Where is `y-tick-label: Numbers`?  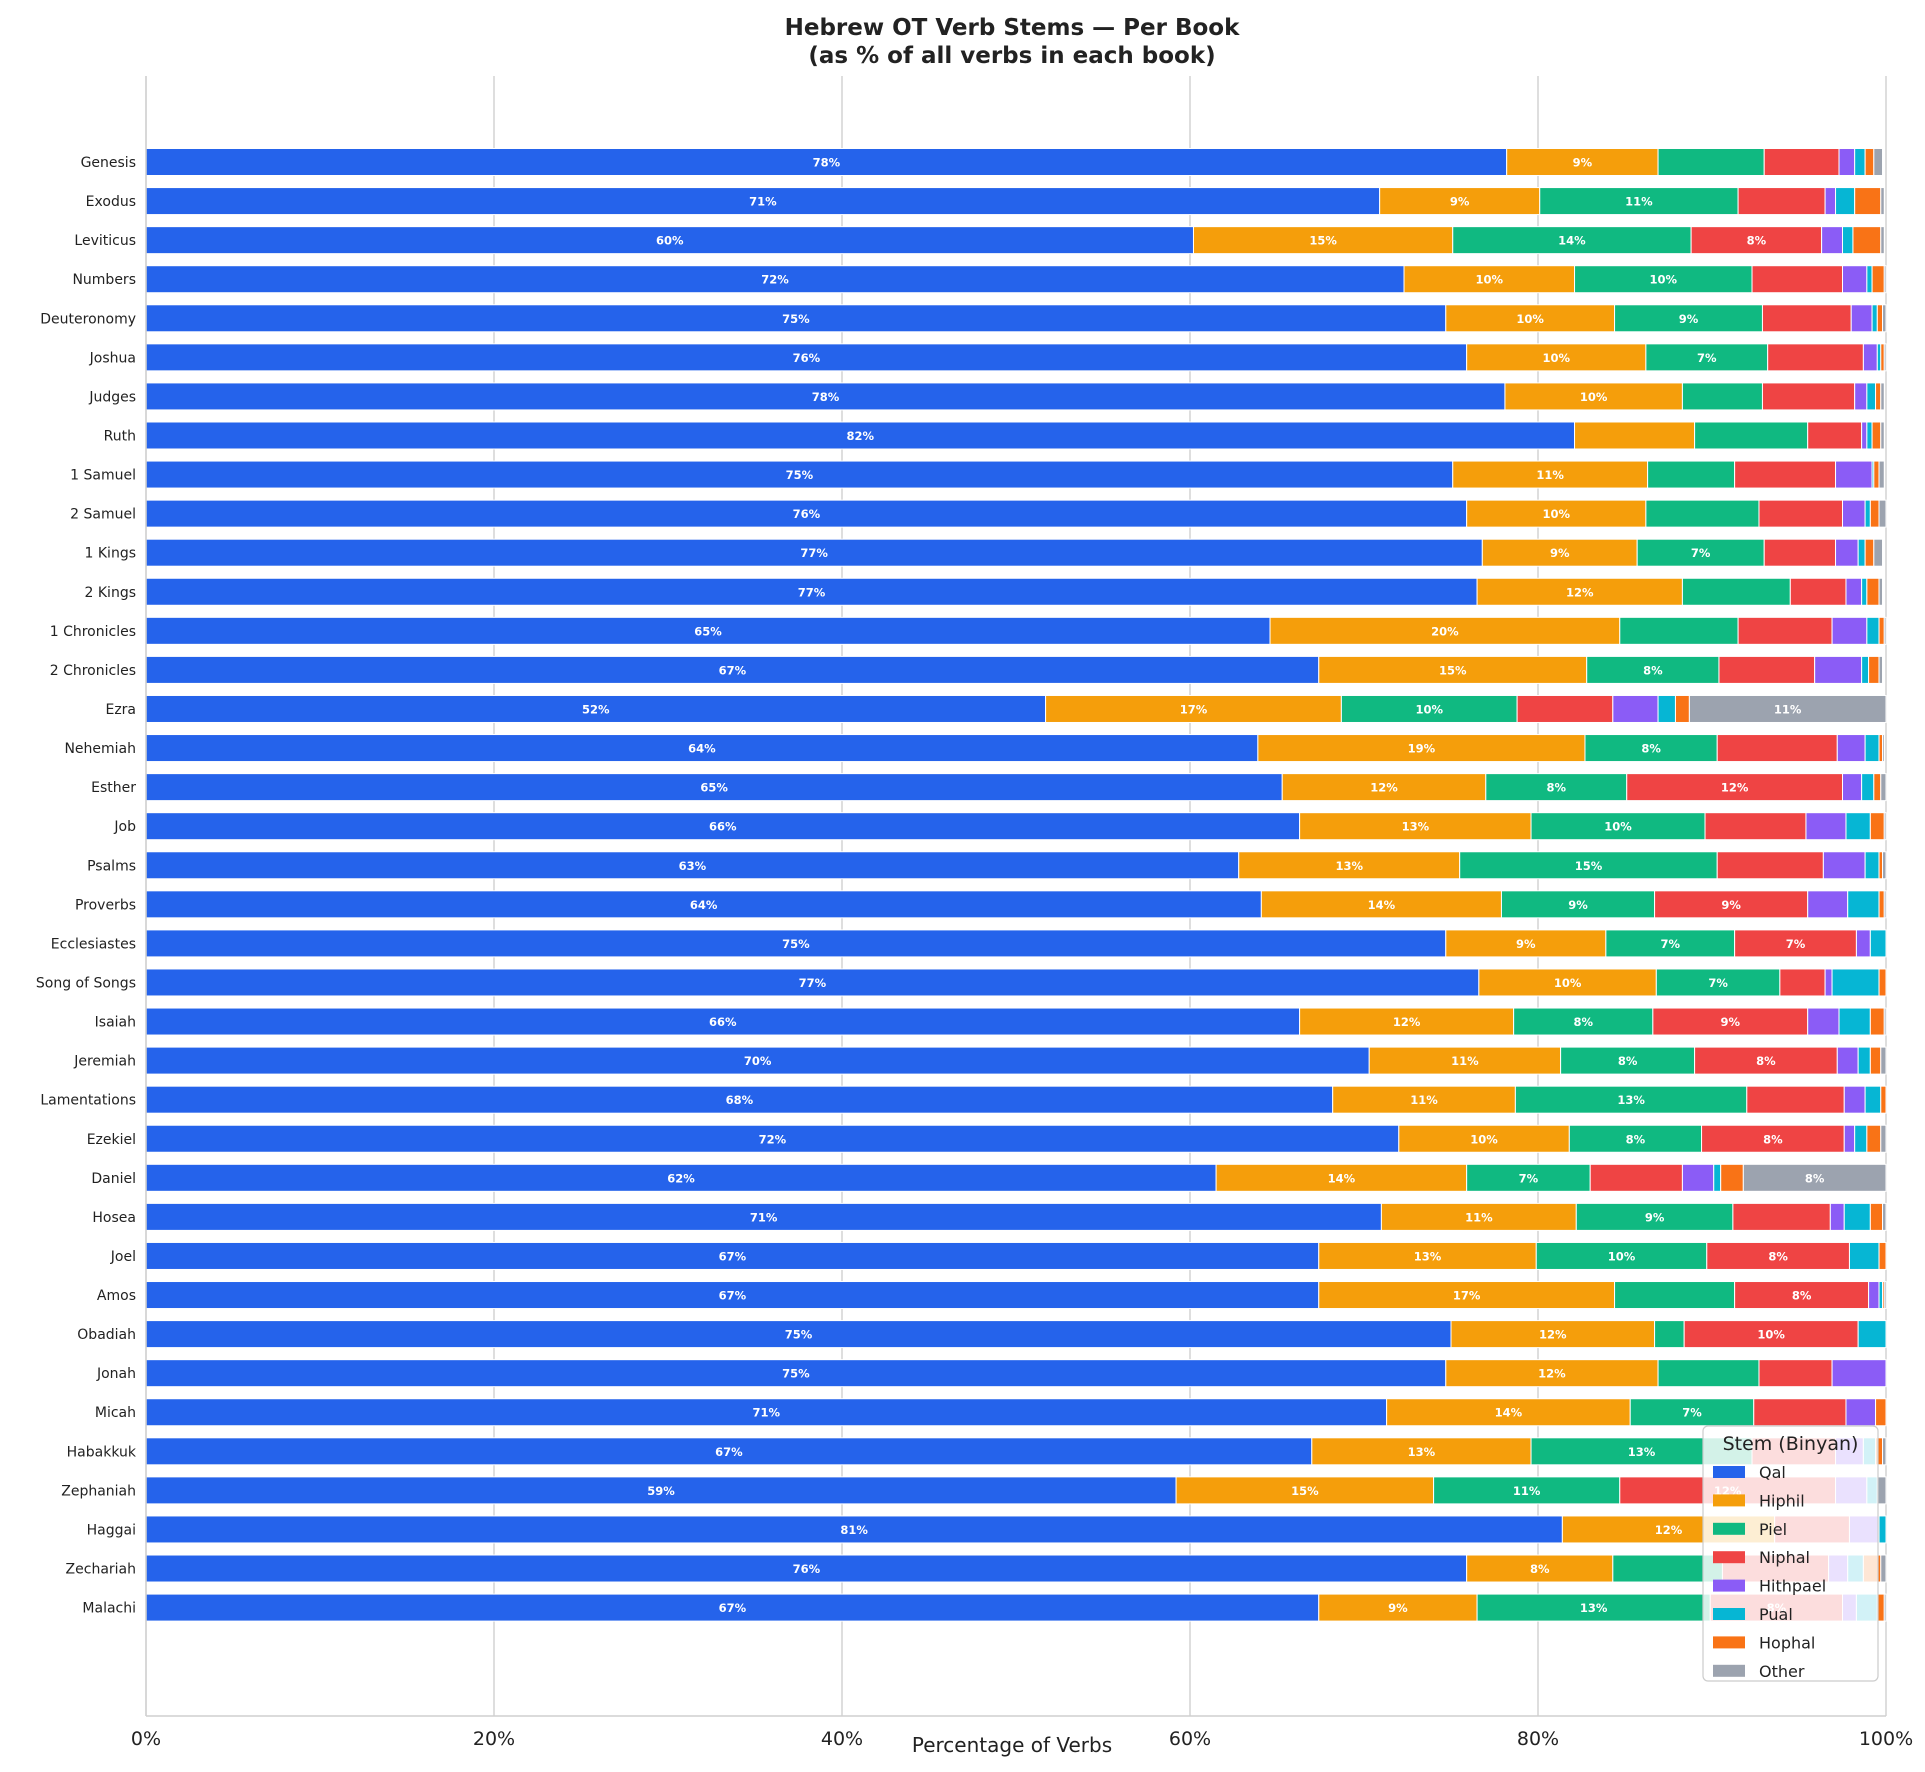 y-tick-label: Numbers is located at coordinates (104, 280).